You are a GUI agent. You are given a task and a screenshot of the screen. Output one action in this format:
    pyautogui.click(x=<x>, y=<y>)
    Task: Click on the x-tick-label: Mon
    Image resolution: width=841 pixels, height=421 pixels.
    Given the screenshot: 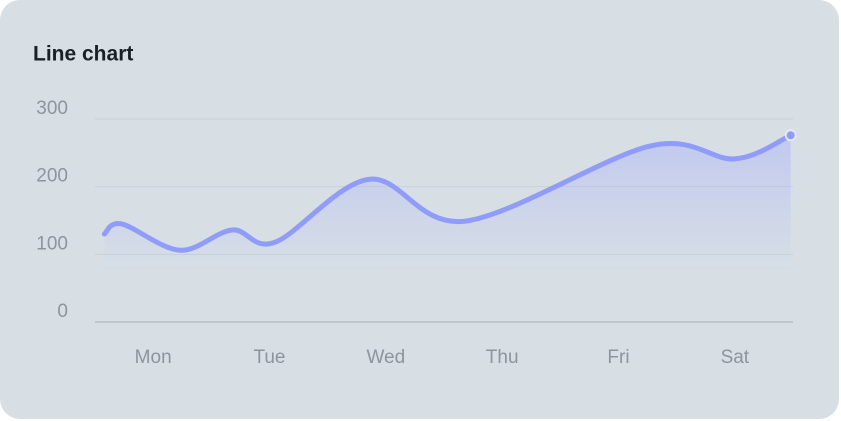 What is the action you would take?
    pyautogui.click(x=153, y=357)
    